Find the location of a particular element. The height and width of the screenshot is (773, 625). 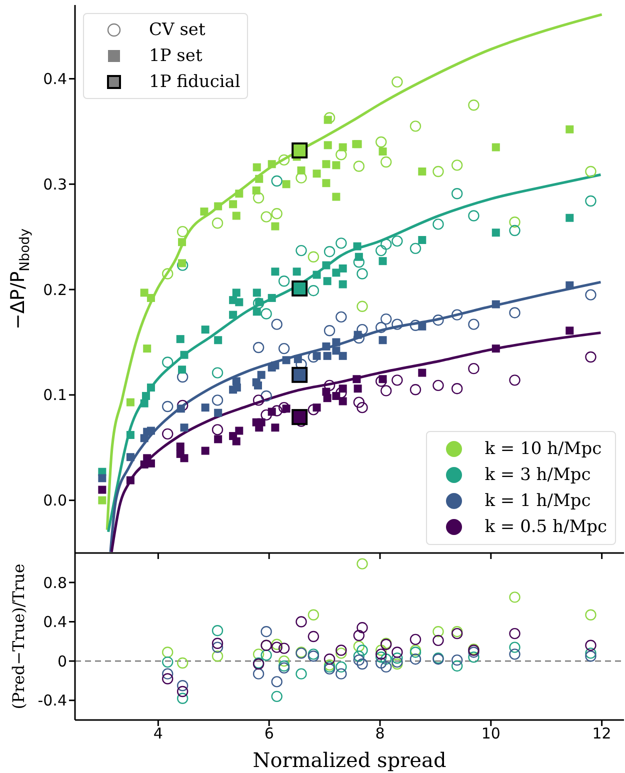

y-tick-label: -0.4 is located at coordinates (52, 701).